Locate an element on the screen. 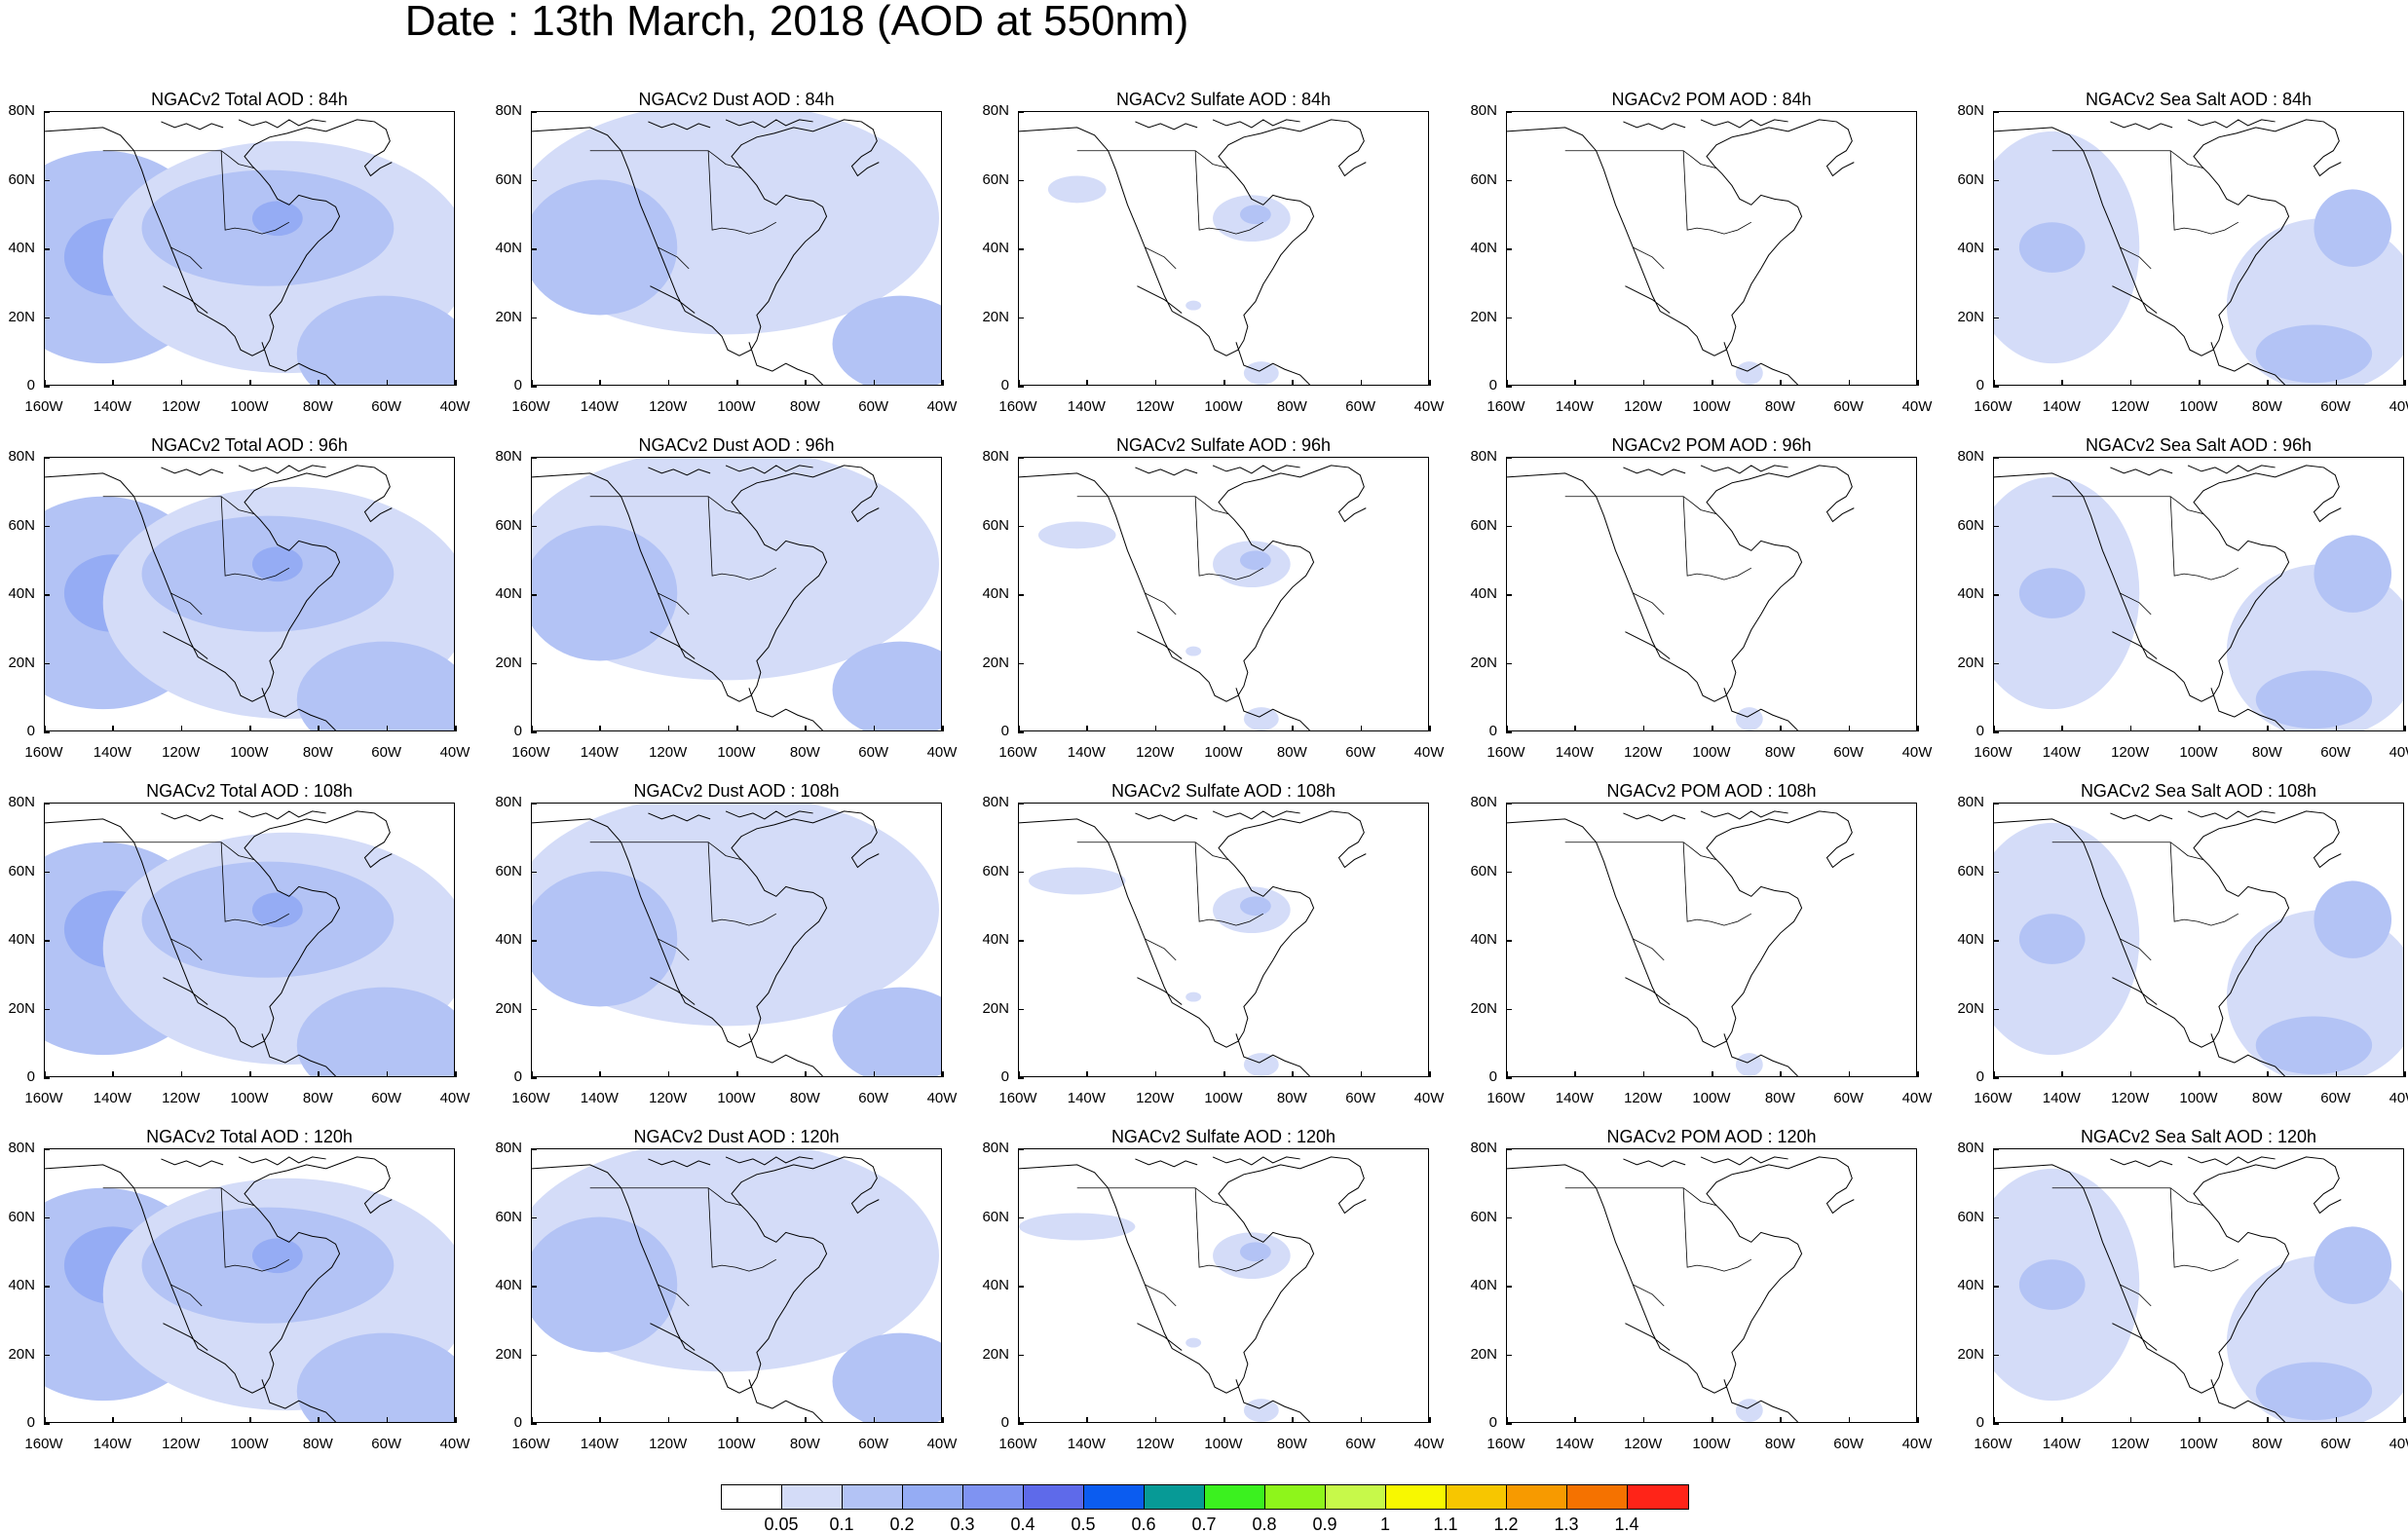  panel-title: NGACv2 Sulfate AOD : 120h is located at coordinates (1223, 1136).